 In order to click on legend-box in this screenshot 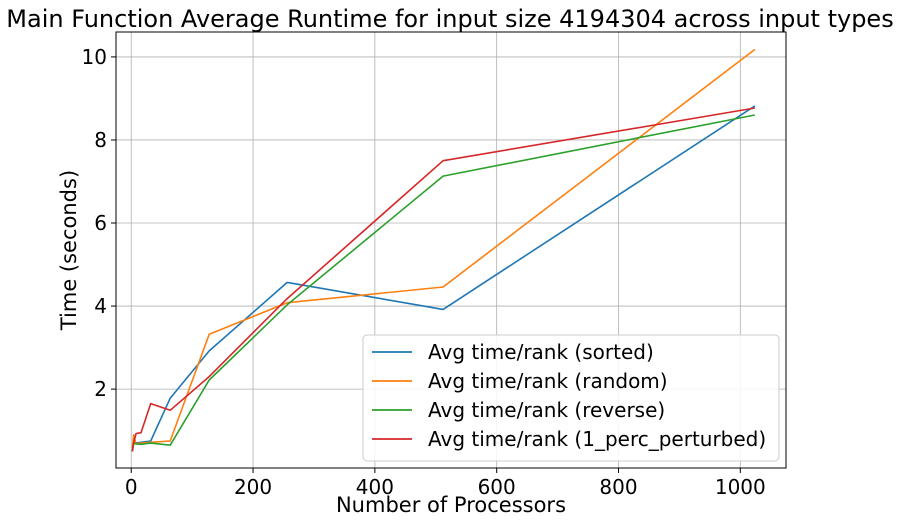, I will do `click(571, 398)`.